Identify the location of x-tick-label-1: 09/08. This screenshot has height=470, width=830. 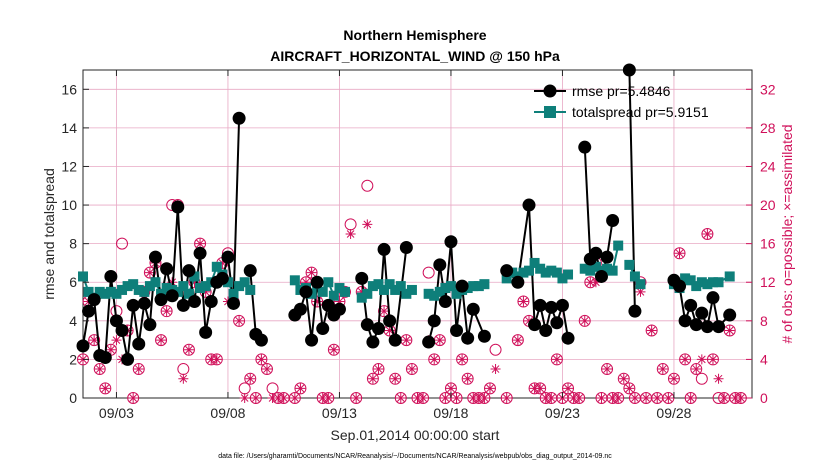
(227, 413).